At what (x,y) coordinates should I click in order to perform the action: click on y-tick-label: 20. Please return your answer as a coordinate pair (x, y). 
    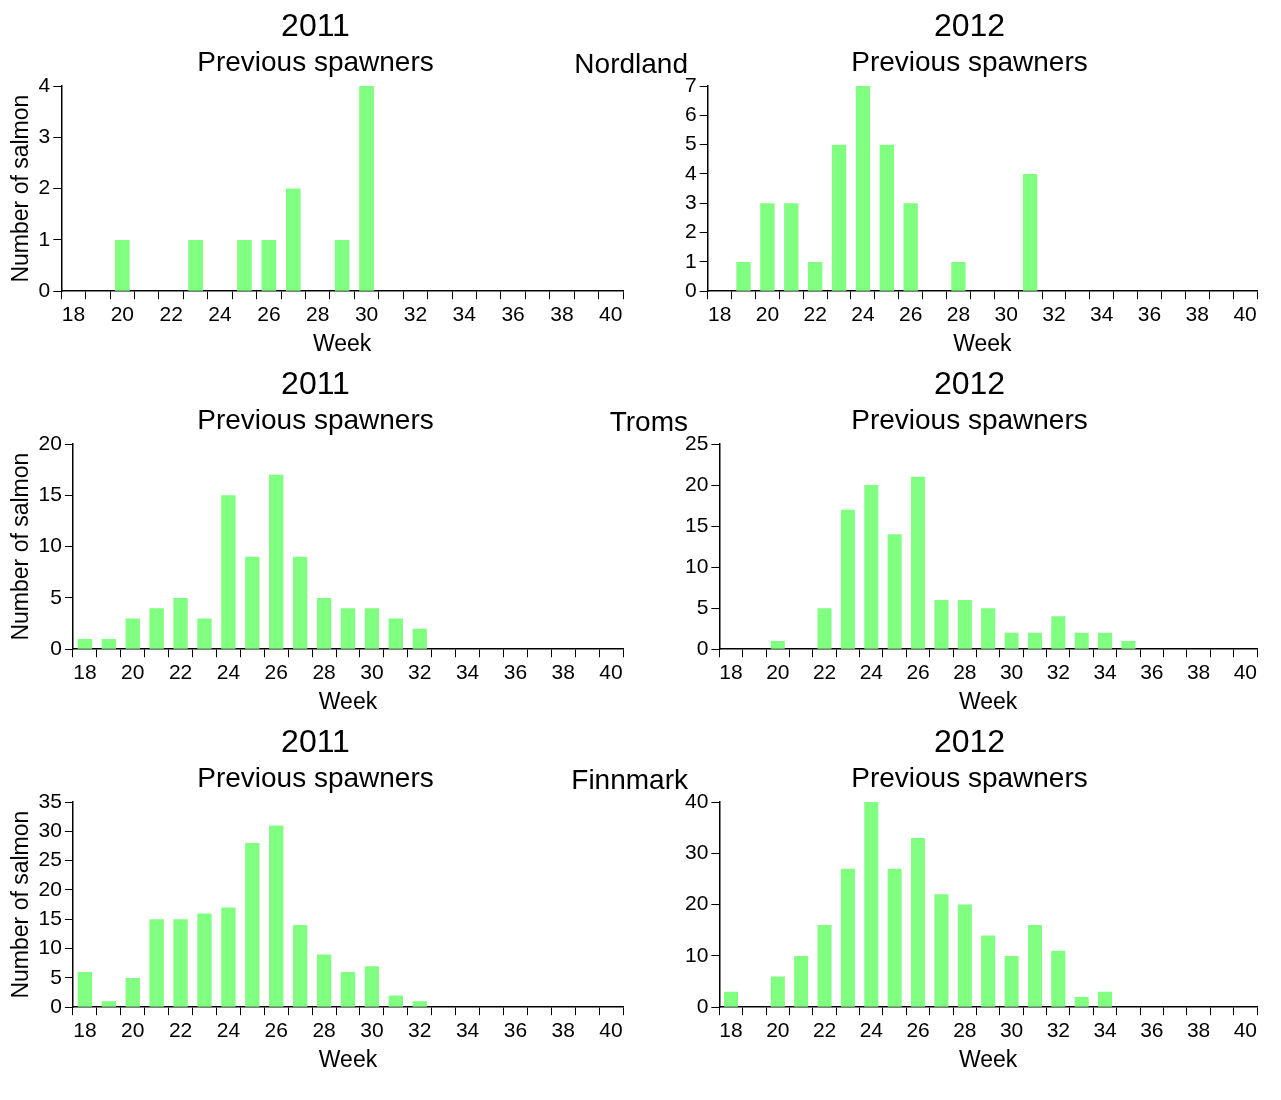
    Looking at the image, I should click on (50, 888).